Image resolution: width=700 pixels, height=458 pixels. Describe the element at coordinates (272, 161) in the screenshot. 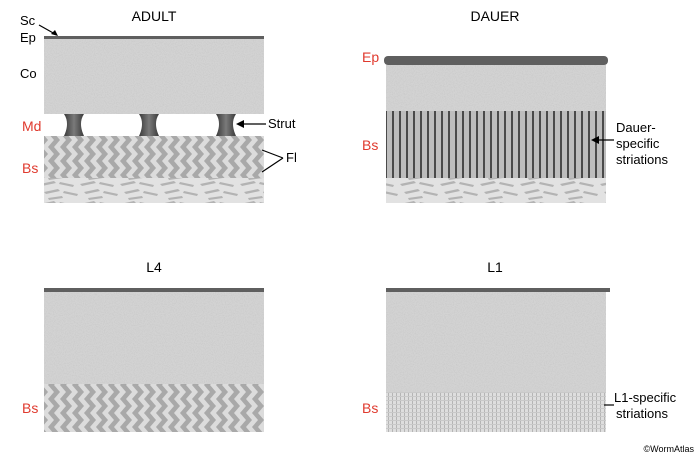

I see `fl-bracket` at that location.